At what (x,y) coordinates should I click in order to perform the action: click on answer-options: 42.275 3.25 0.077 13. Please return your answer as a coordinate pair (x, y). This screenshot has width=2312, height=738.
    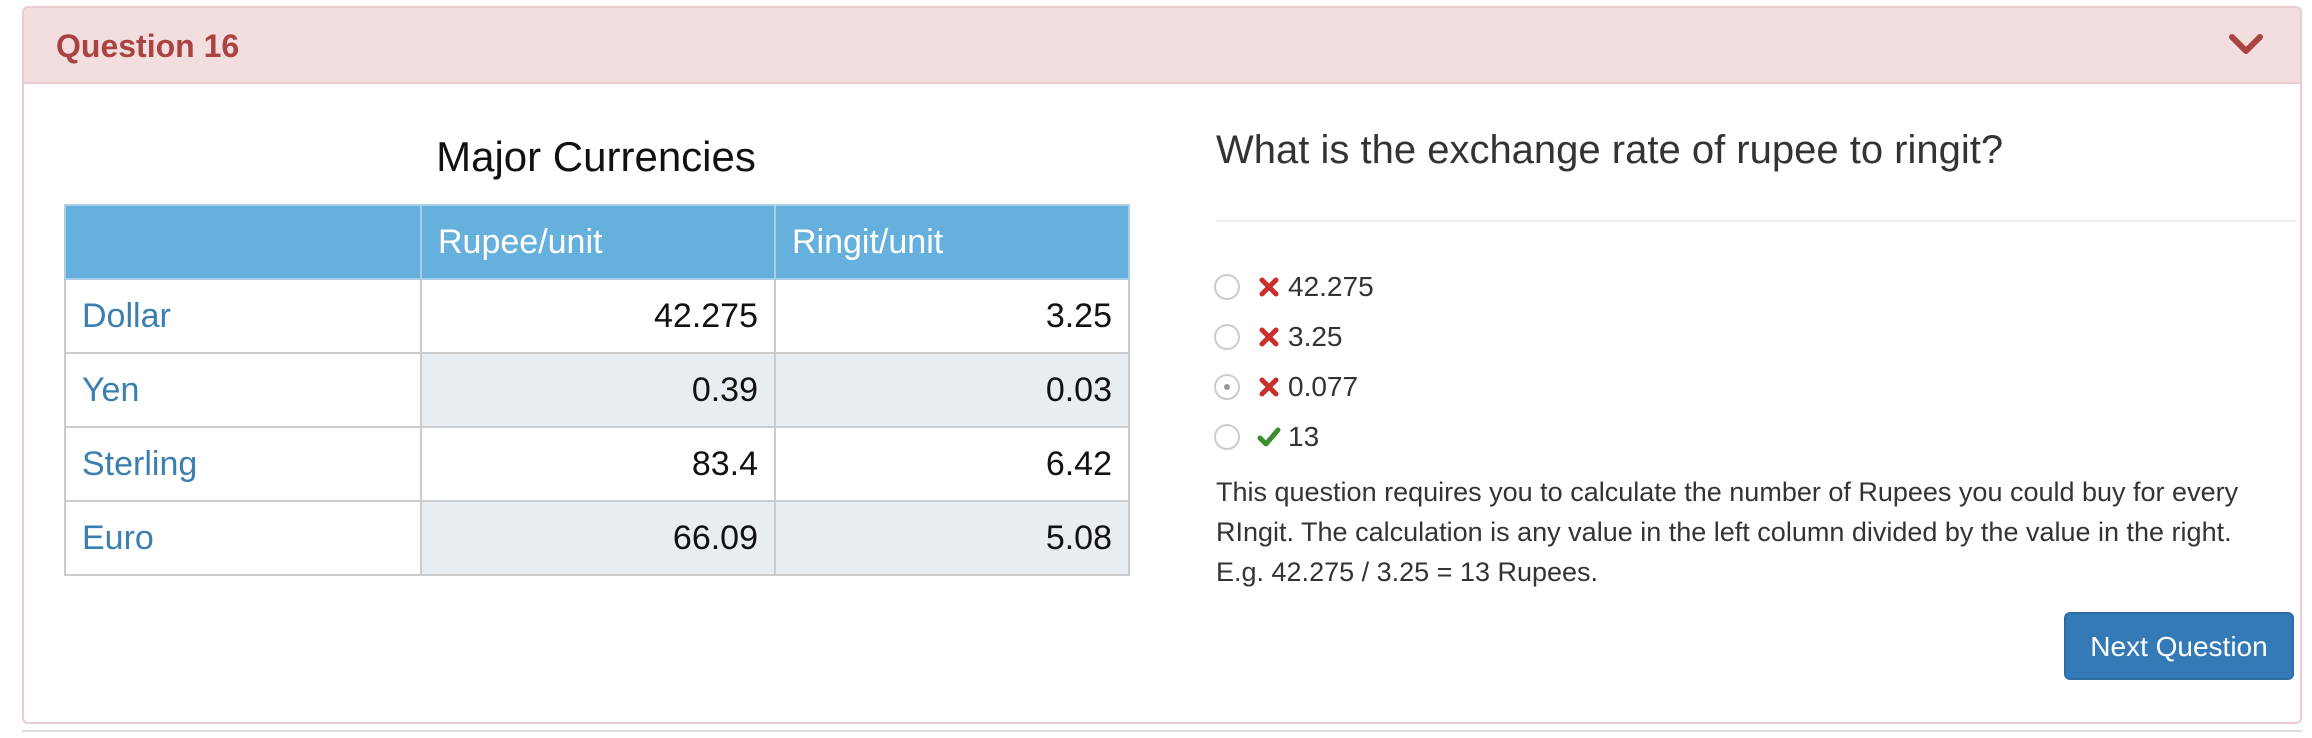
    Looking at the image, I should click on (1294, 362).